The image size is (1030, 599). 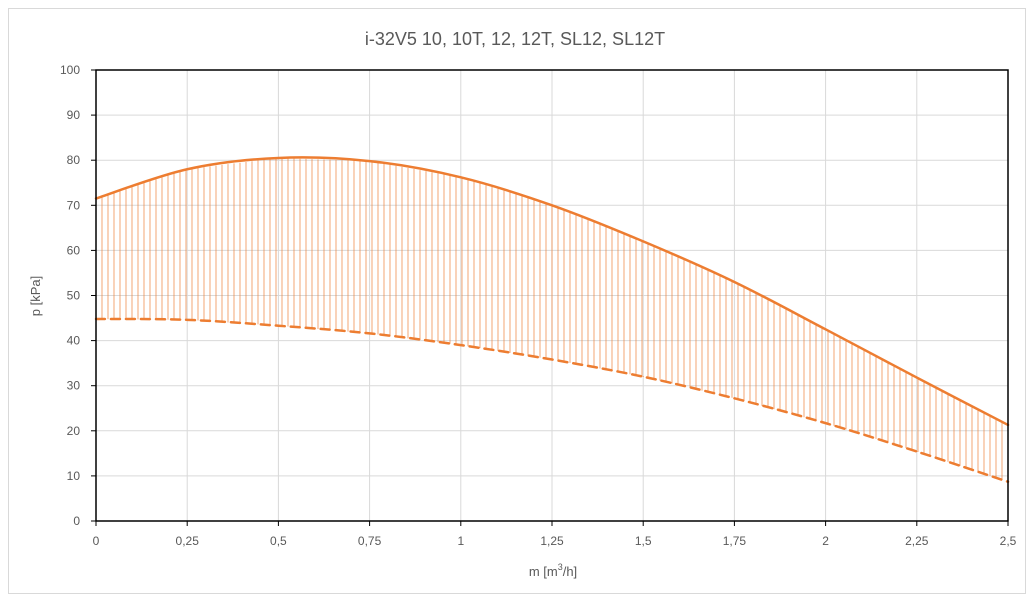 What do you see at coordinates (35, 296) in the screenshot?
I see `y-axis-label: p [kPa]` at bounding box center [35, 296].